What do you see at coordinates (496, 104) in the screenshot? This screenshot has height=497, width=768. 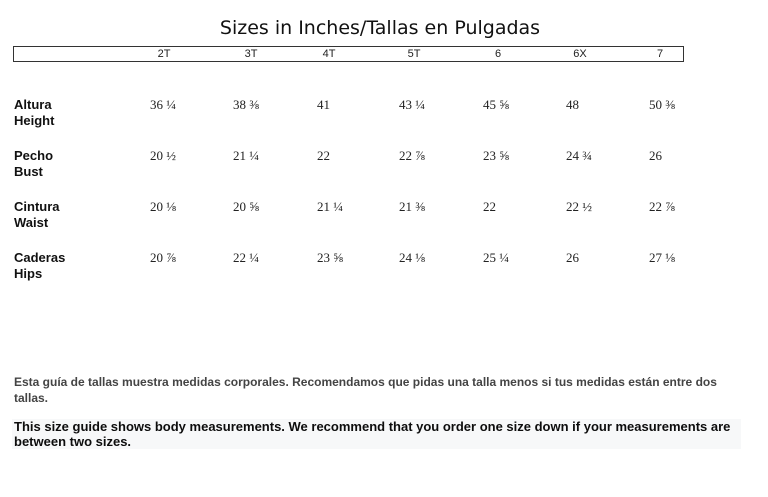 I see `table-cell: 45 ⅝` at bounding box center [496, 104].